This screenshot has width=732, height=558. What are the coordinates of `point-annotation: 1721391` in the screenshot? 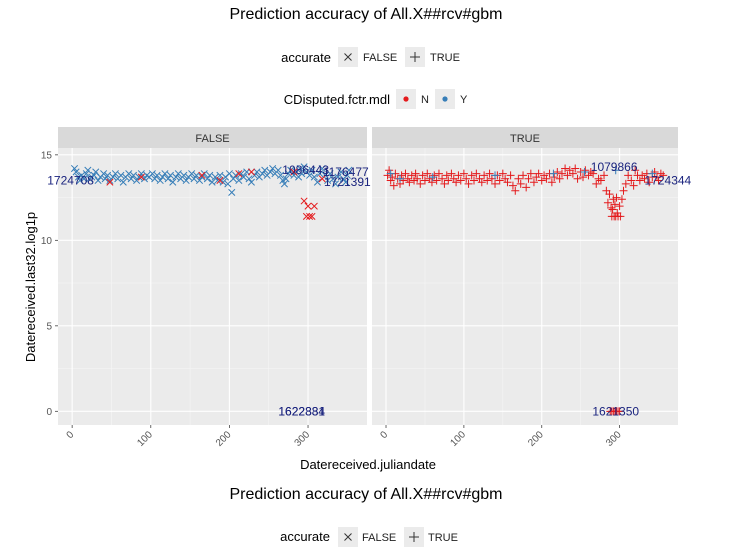 It's located at (347, 182).